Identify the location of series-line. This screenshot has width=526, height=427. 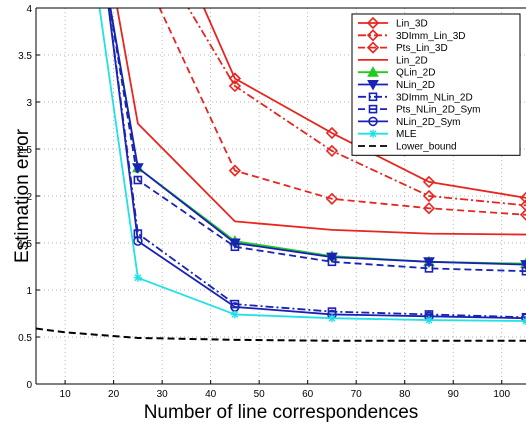
(281, 334).